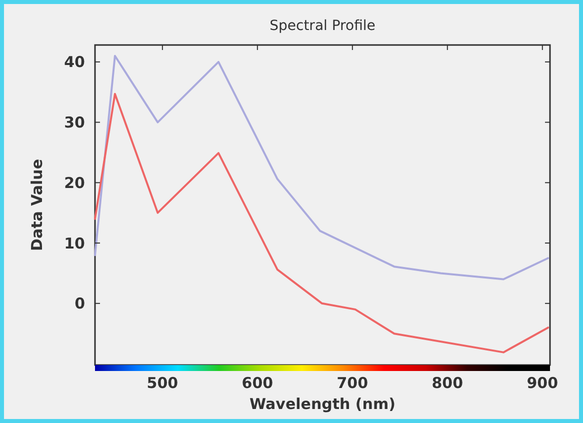 The height and width of the screenshot is (423, 583). I want to click on y-tick-label: 20, so click(74, 183).